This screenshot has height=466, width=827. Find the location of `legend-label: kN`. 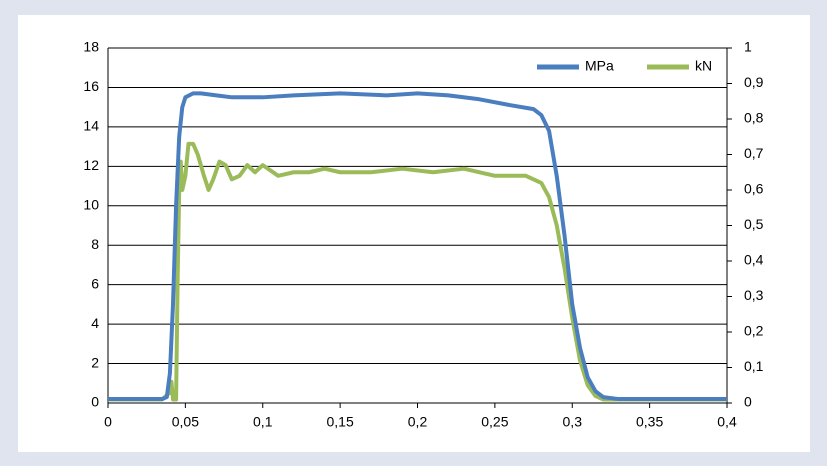

legend-label: kN is located at coordinates (703, 66).